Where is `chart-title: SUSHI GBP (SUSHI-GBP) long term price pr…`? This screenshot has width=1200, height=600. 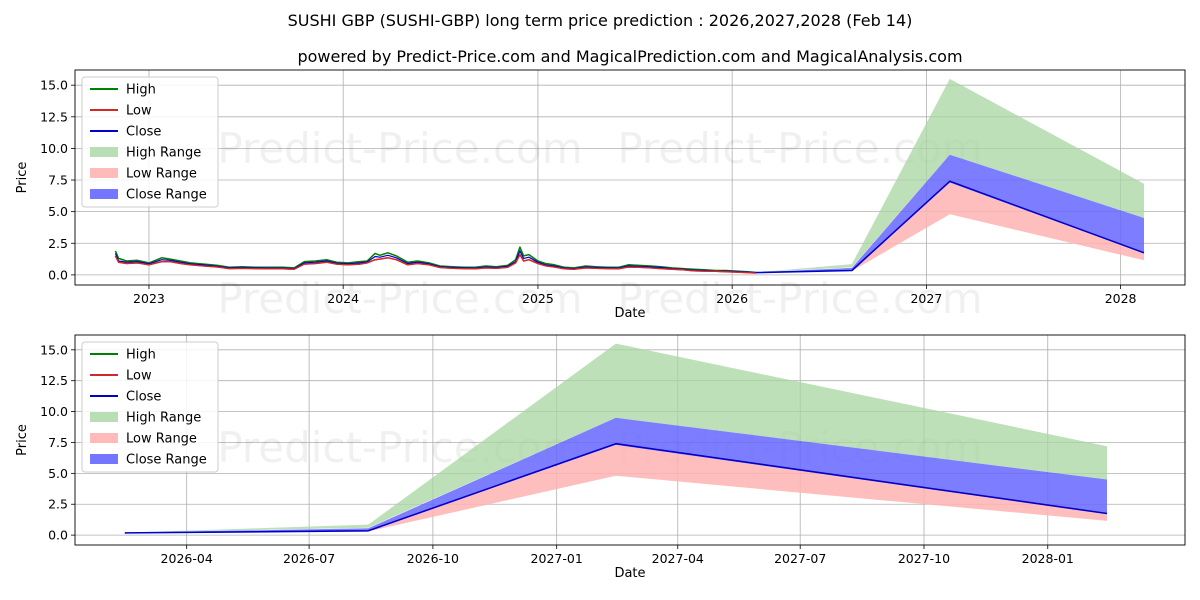
chart-title: SUSHI GBP (SUSHI-GBP) long term price pr… is located at coordinates (600, 20).